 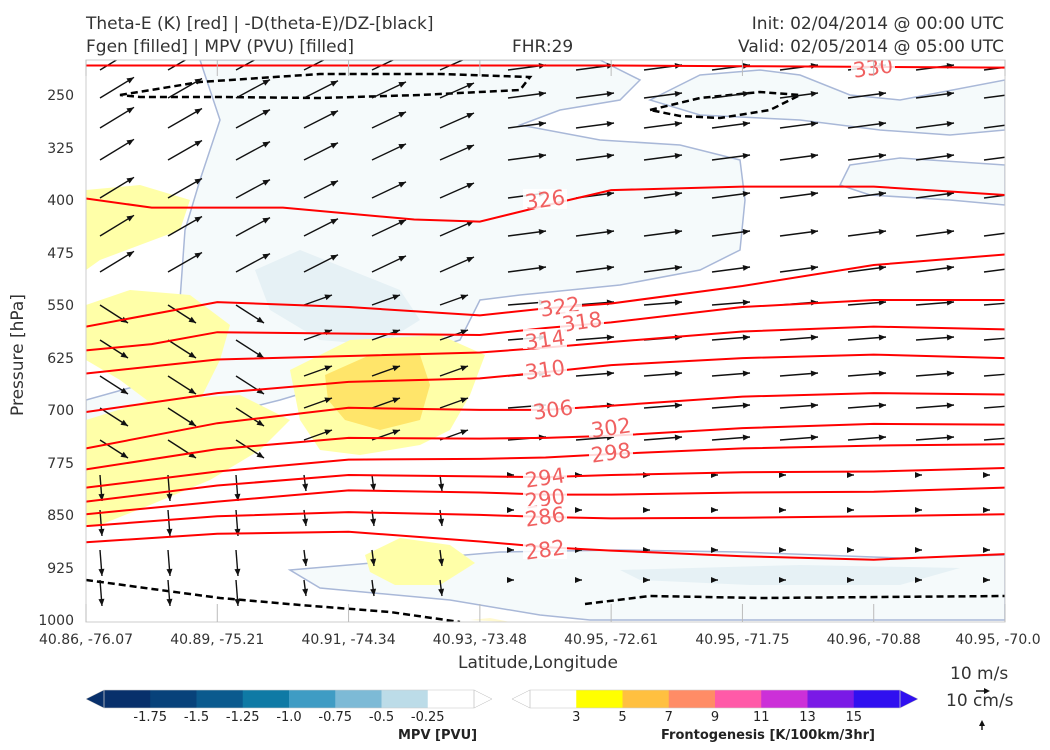 I want to click on fgen-region-bottom, so click(x=420, y=561).